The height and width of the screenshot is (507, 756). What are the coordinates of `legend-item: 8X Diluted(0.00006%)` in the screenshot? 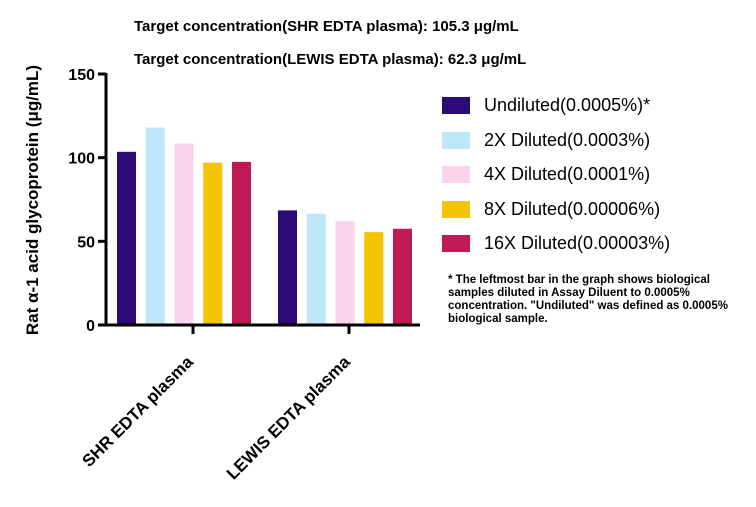 It's located at (556, 209).